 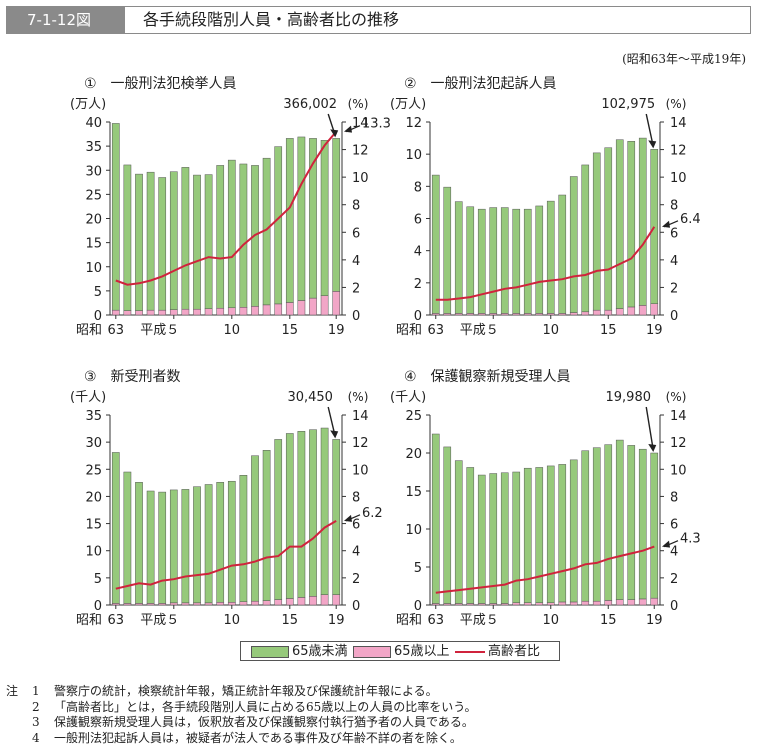 I want to click on x-tick-label: 平成５, so click(x=479, y=330).